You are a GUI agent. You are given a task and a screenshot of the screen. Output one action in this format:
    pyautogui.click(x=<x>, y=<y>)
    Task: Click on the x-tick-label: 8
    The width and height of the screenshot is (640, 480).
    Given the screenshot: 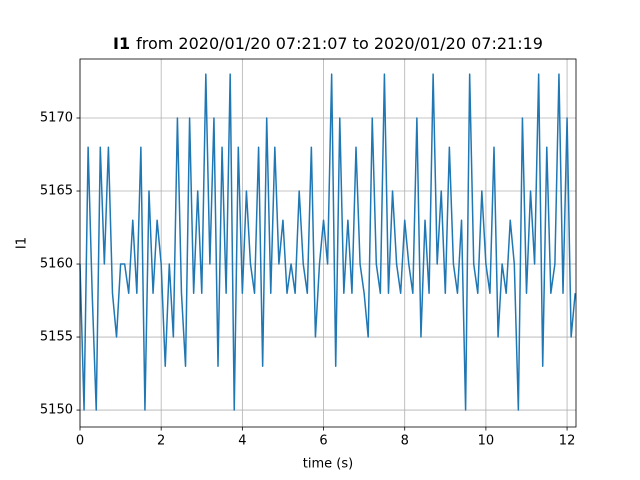 What is the action you would take?
    pyautogui.click(x=405, y=441)
    